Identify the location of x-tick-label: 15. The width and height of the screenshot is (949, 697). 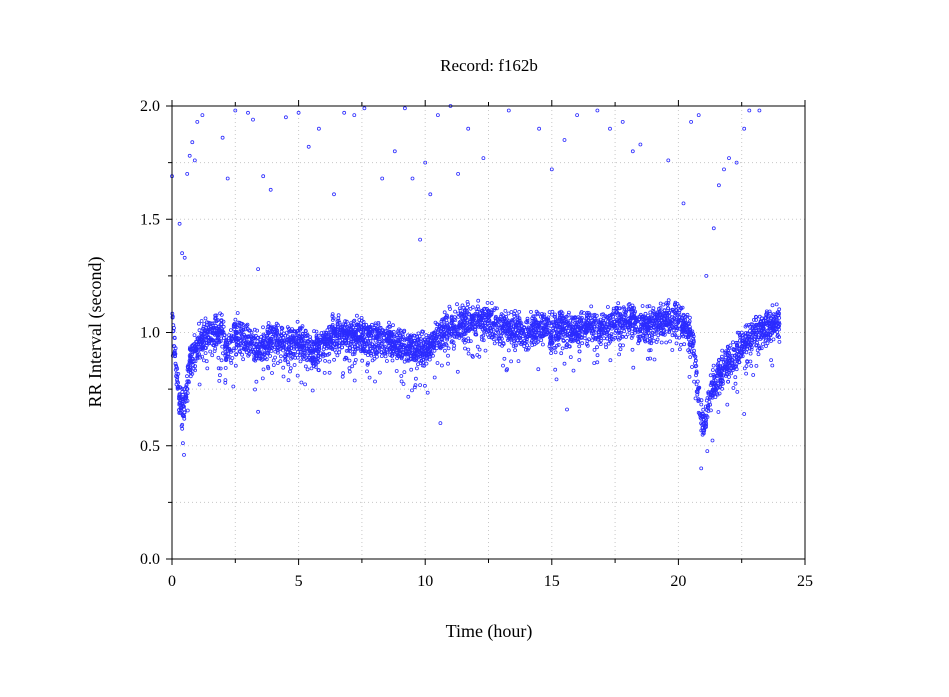
(552, 581).